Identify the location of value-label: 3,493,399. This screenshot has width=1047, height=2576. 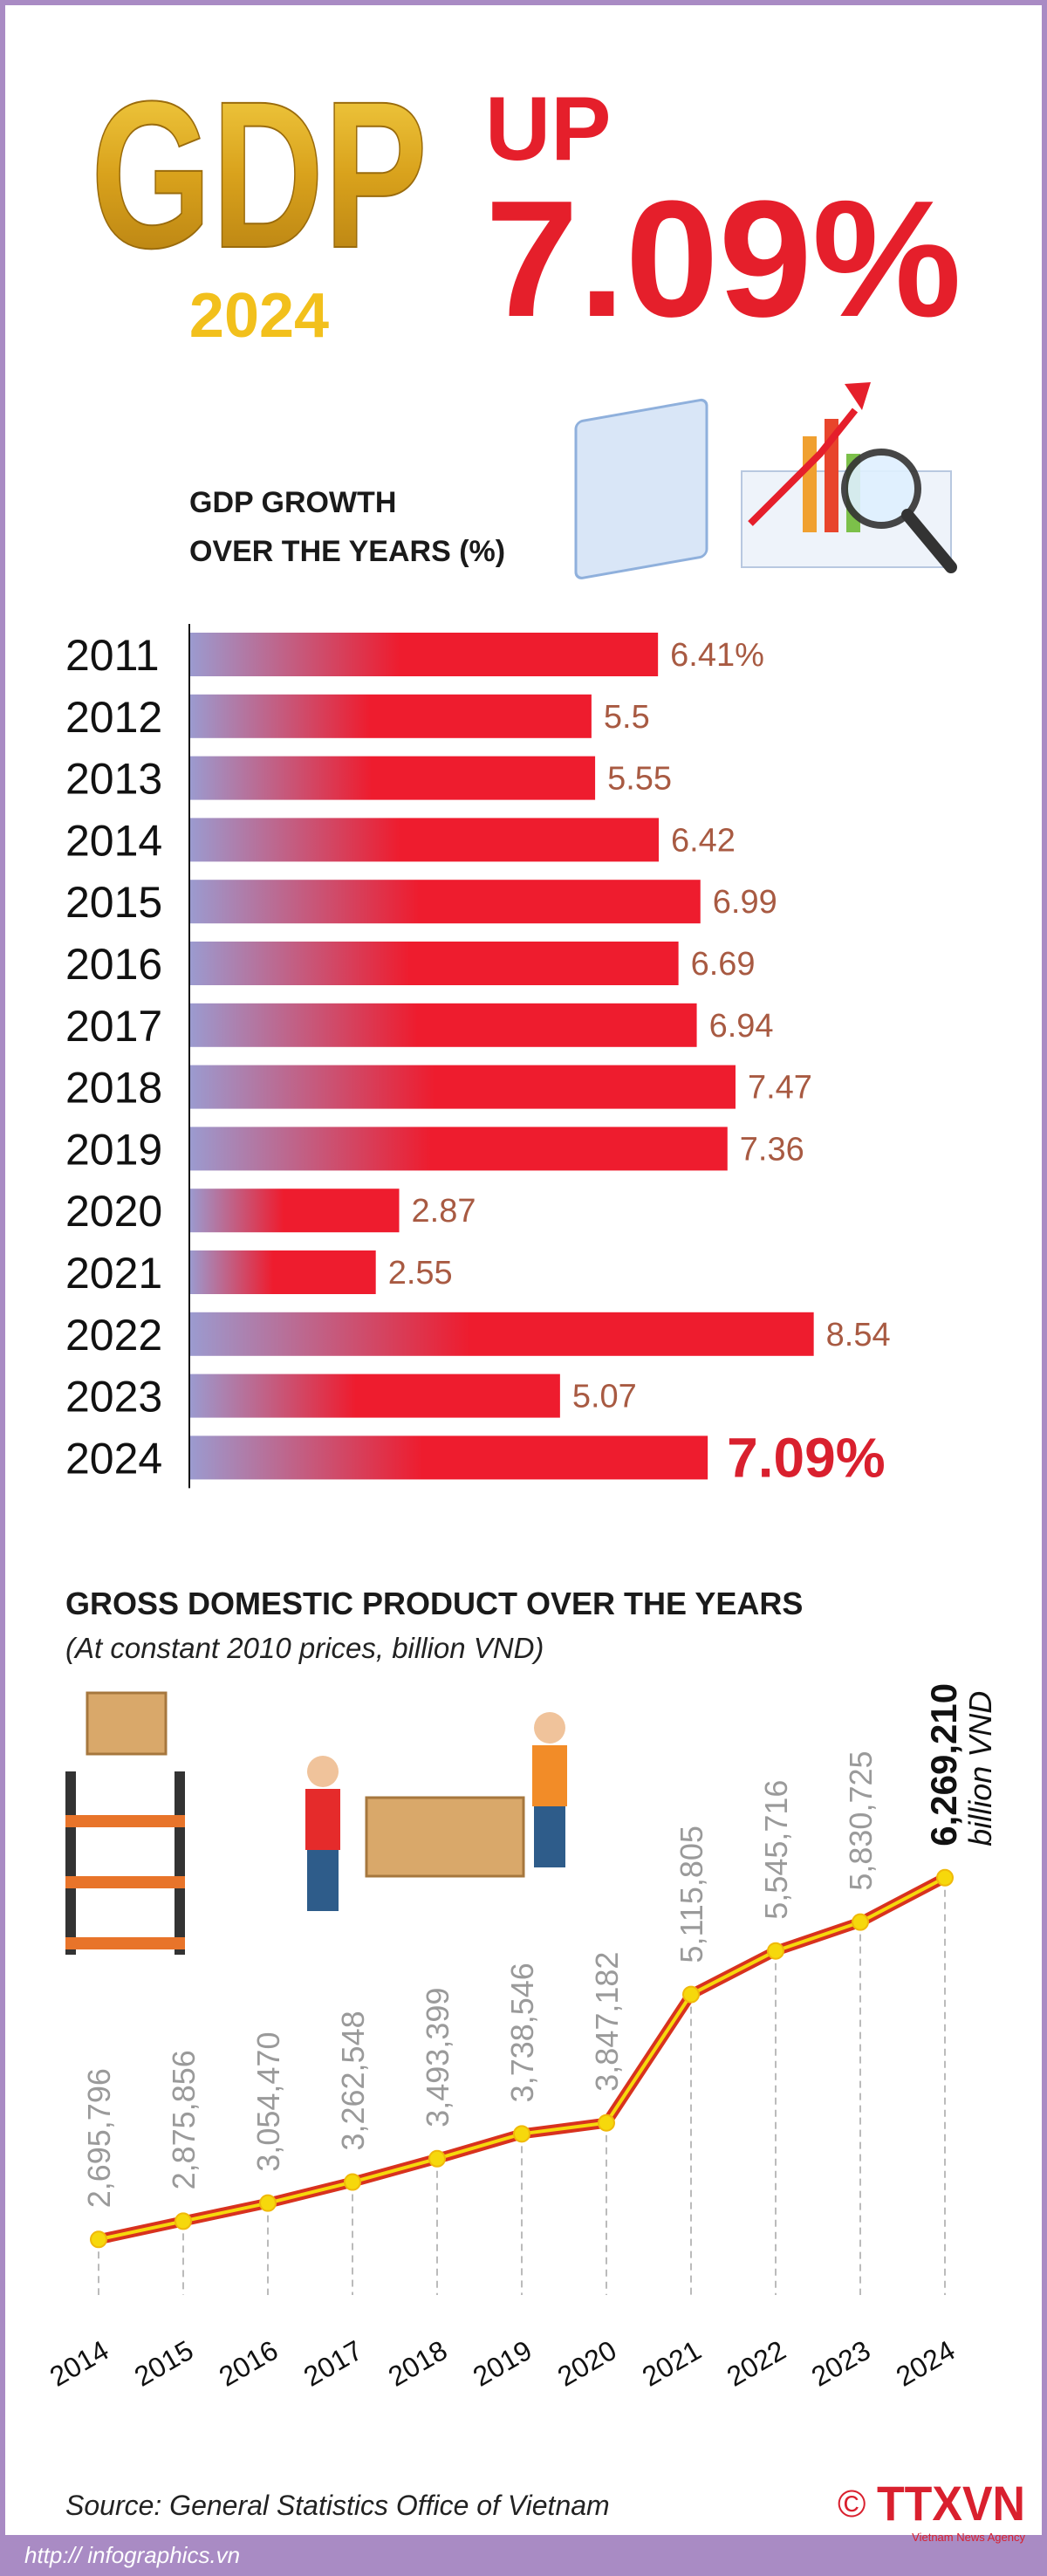
(437, 2057).